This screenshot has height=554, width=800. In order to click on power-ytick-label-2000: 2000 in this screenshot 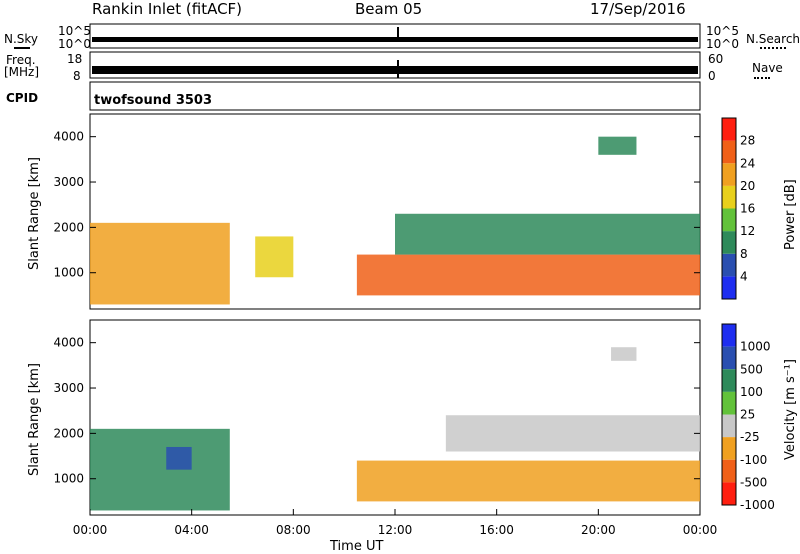, I will do `click(68, 227)`.